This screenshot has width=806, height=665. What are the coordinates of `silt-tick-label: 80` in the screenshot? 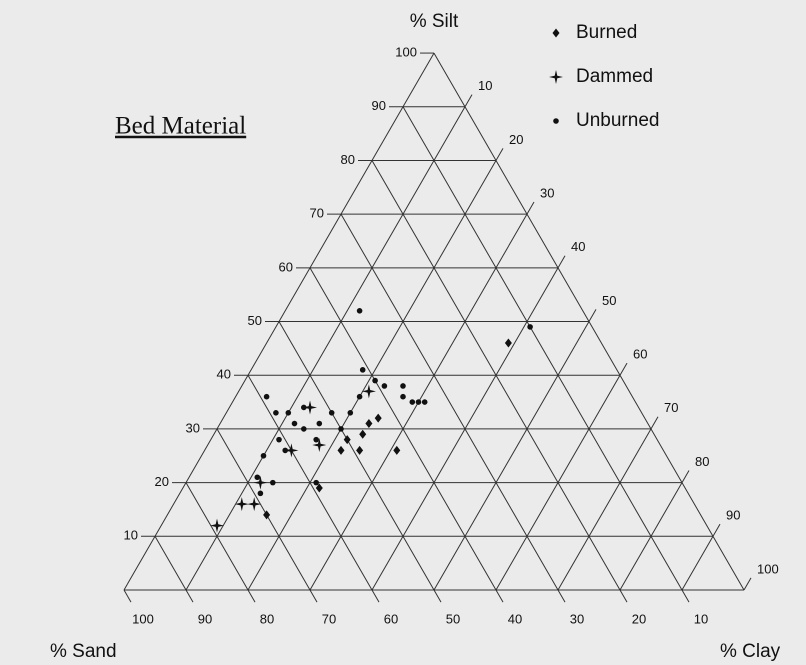 It's located at (348, 159).